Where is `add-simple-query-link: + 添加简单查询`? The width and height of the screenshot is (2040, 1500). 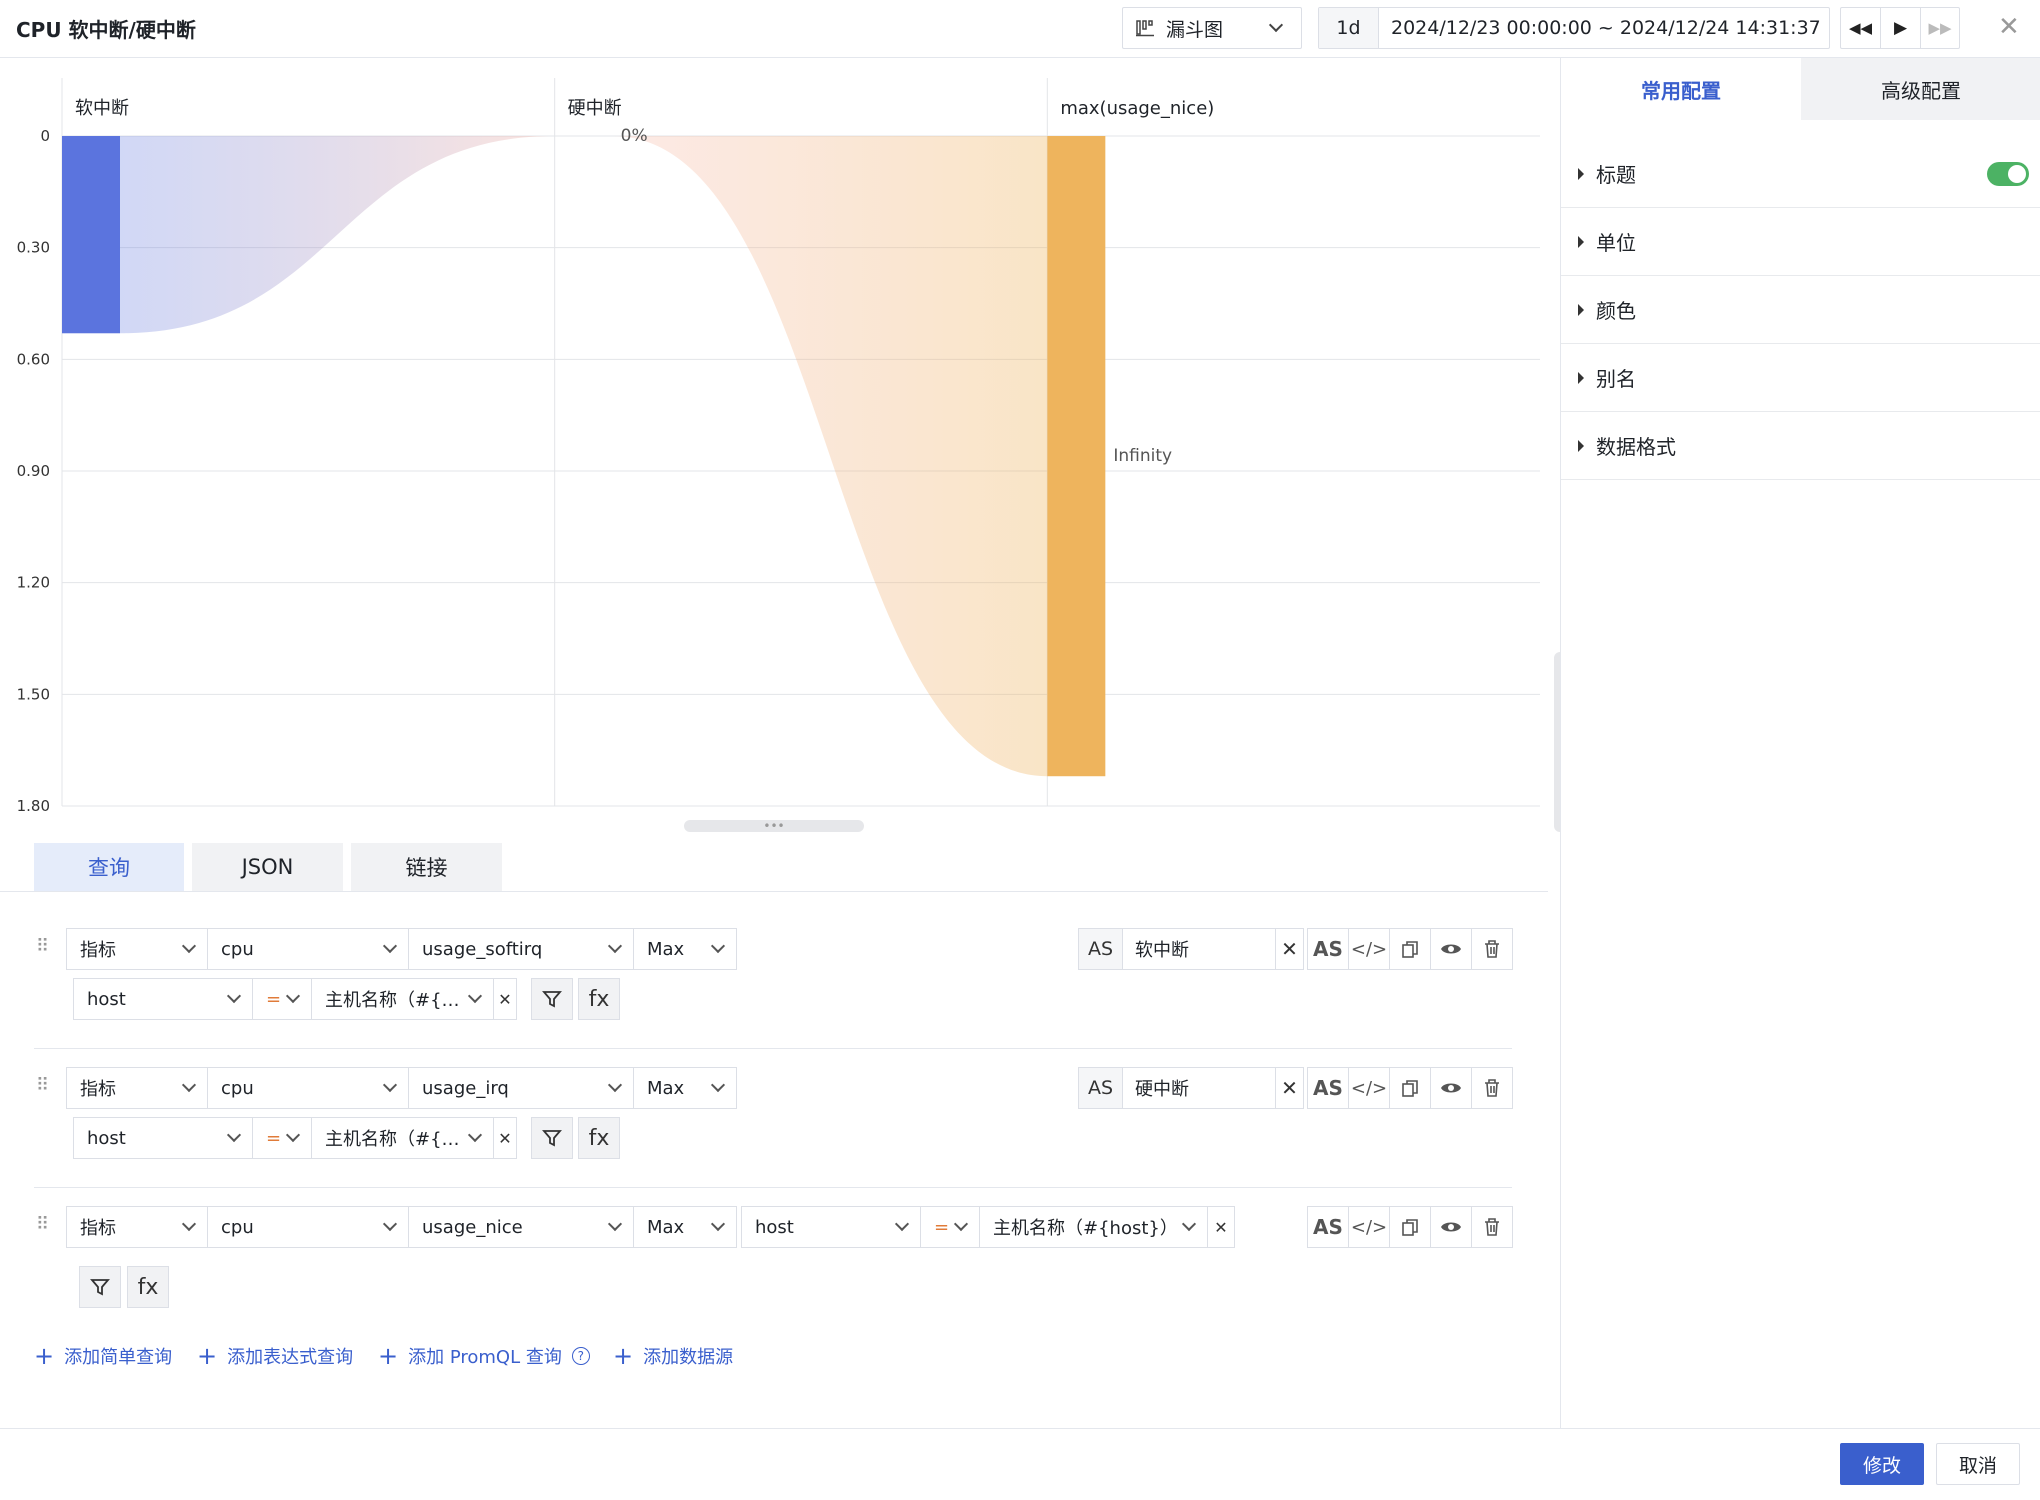
add-simple-query-link: + 添加简单查询 is located at coordinates (103, 1356).